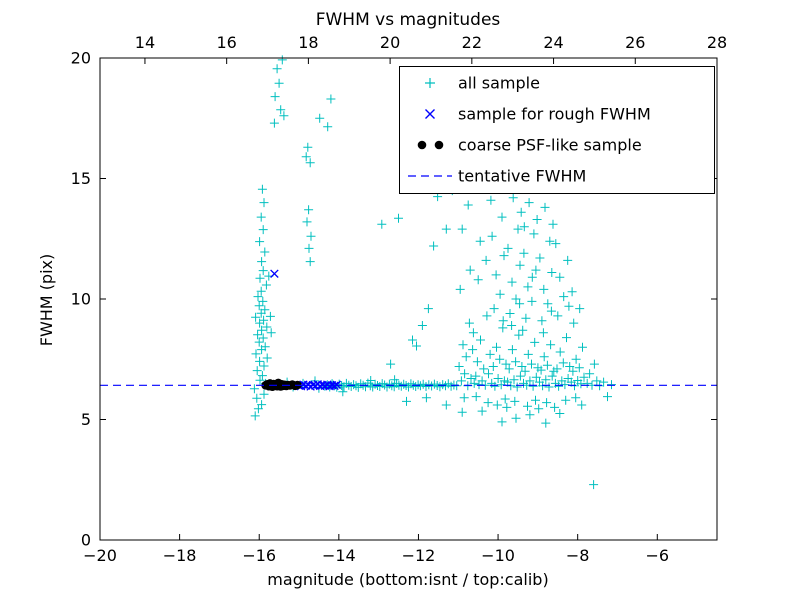 The width and height of the screenshot is (800, 604). I want to click on rough-fwhm-markers, so click(306, 330).